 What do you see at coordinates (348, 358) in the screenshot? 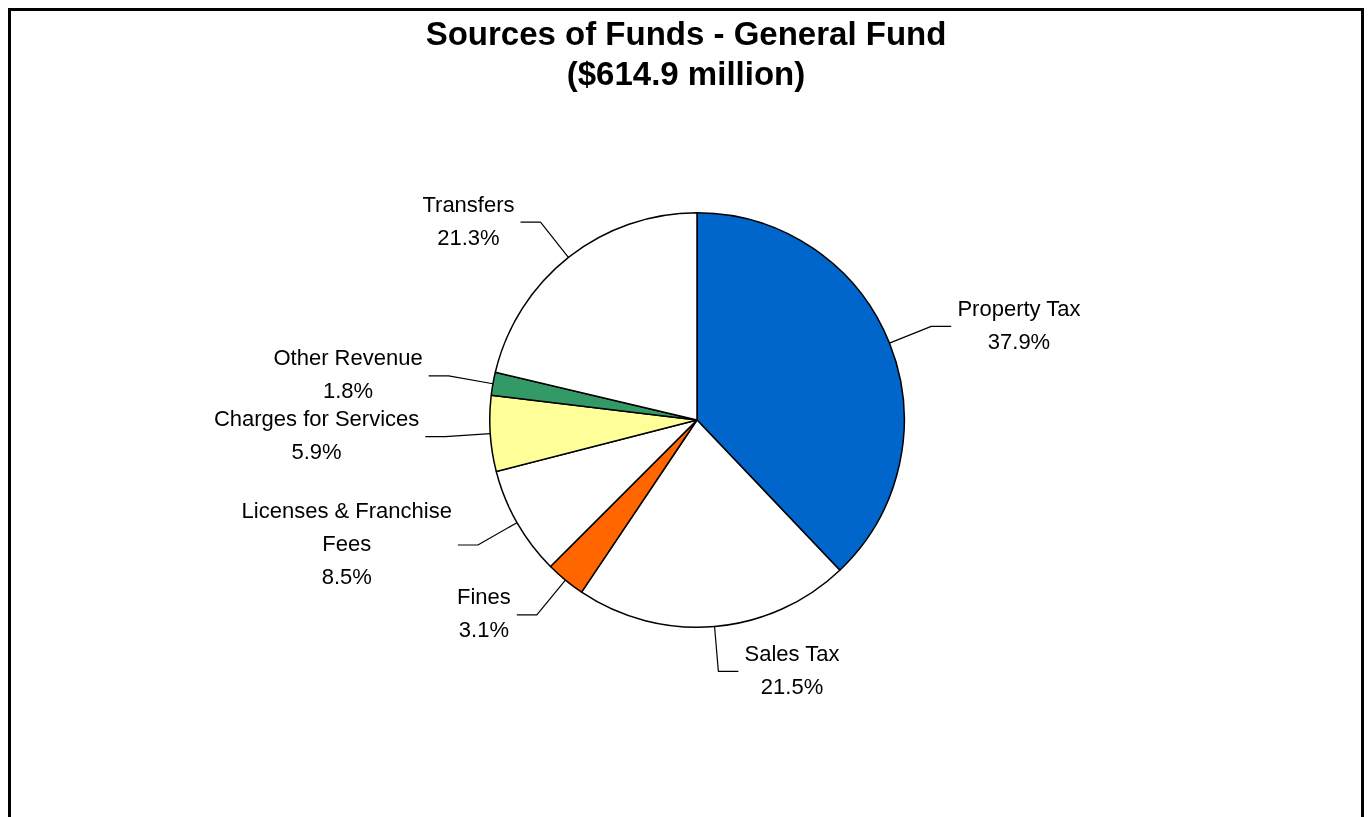
I see `slice-label: Other Revenue` at bounding box center [348, 358].